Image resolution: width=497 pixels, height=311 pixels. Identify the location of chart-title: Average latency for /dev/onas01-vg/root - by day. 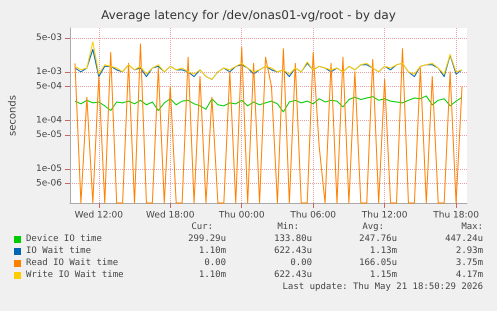
(248, 15).